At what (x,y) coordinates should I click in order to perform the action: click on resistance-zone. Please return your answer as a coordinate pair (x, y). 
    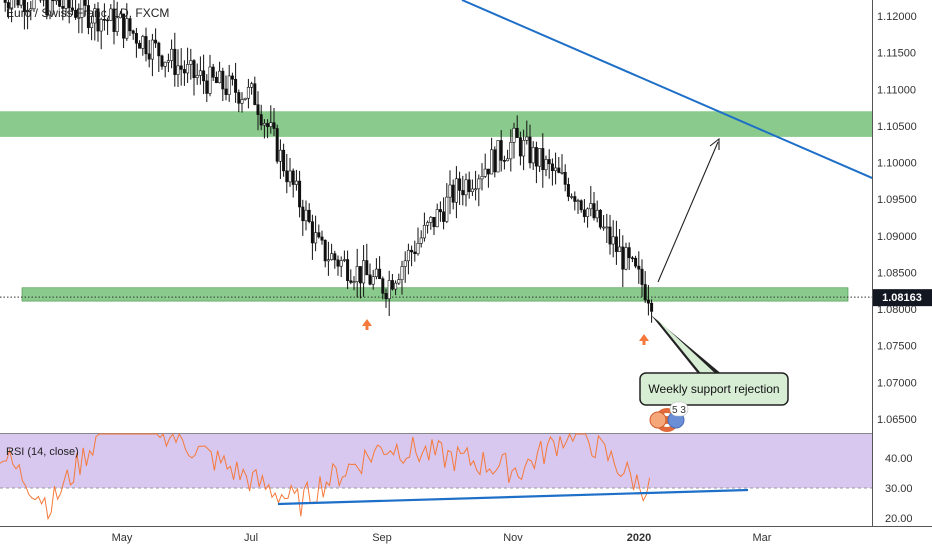
    Looking at the image, I should click on (436, 124).